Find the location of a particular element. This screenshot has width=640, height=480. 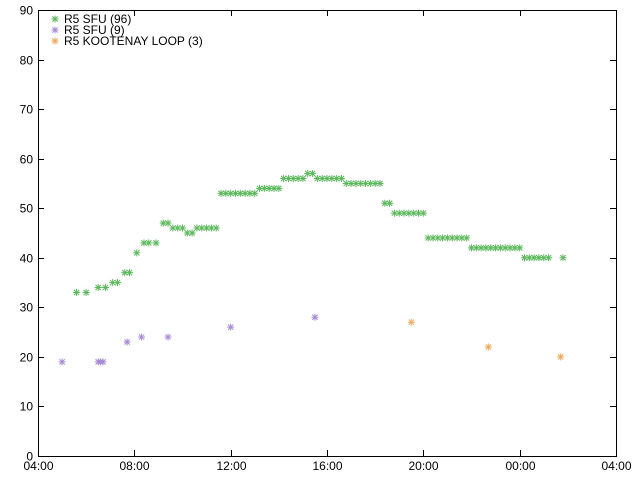

x-tick-label: 00:00 is located at coordinates (520, 466).